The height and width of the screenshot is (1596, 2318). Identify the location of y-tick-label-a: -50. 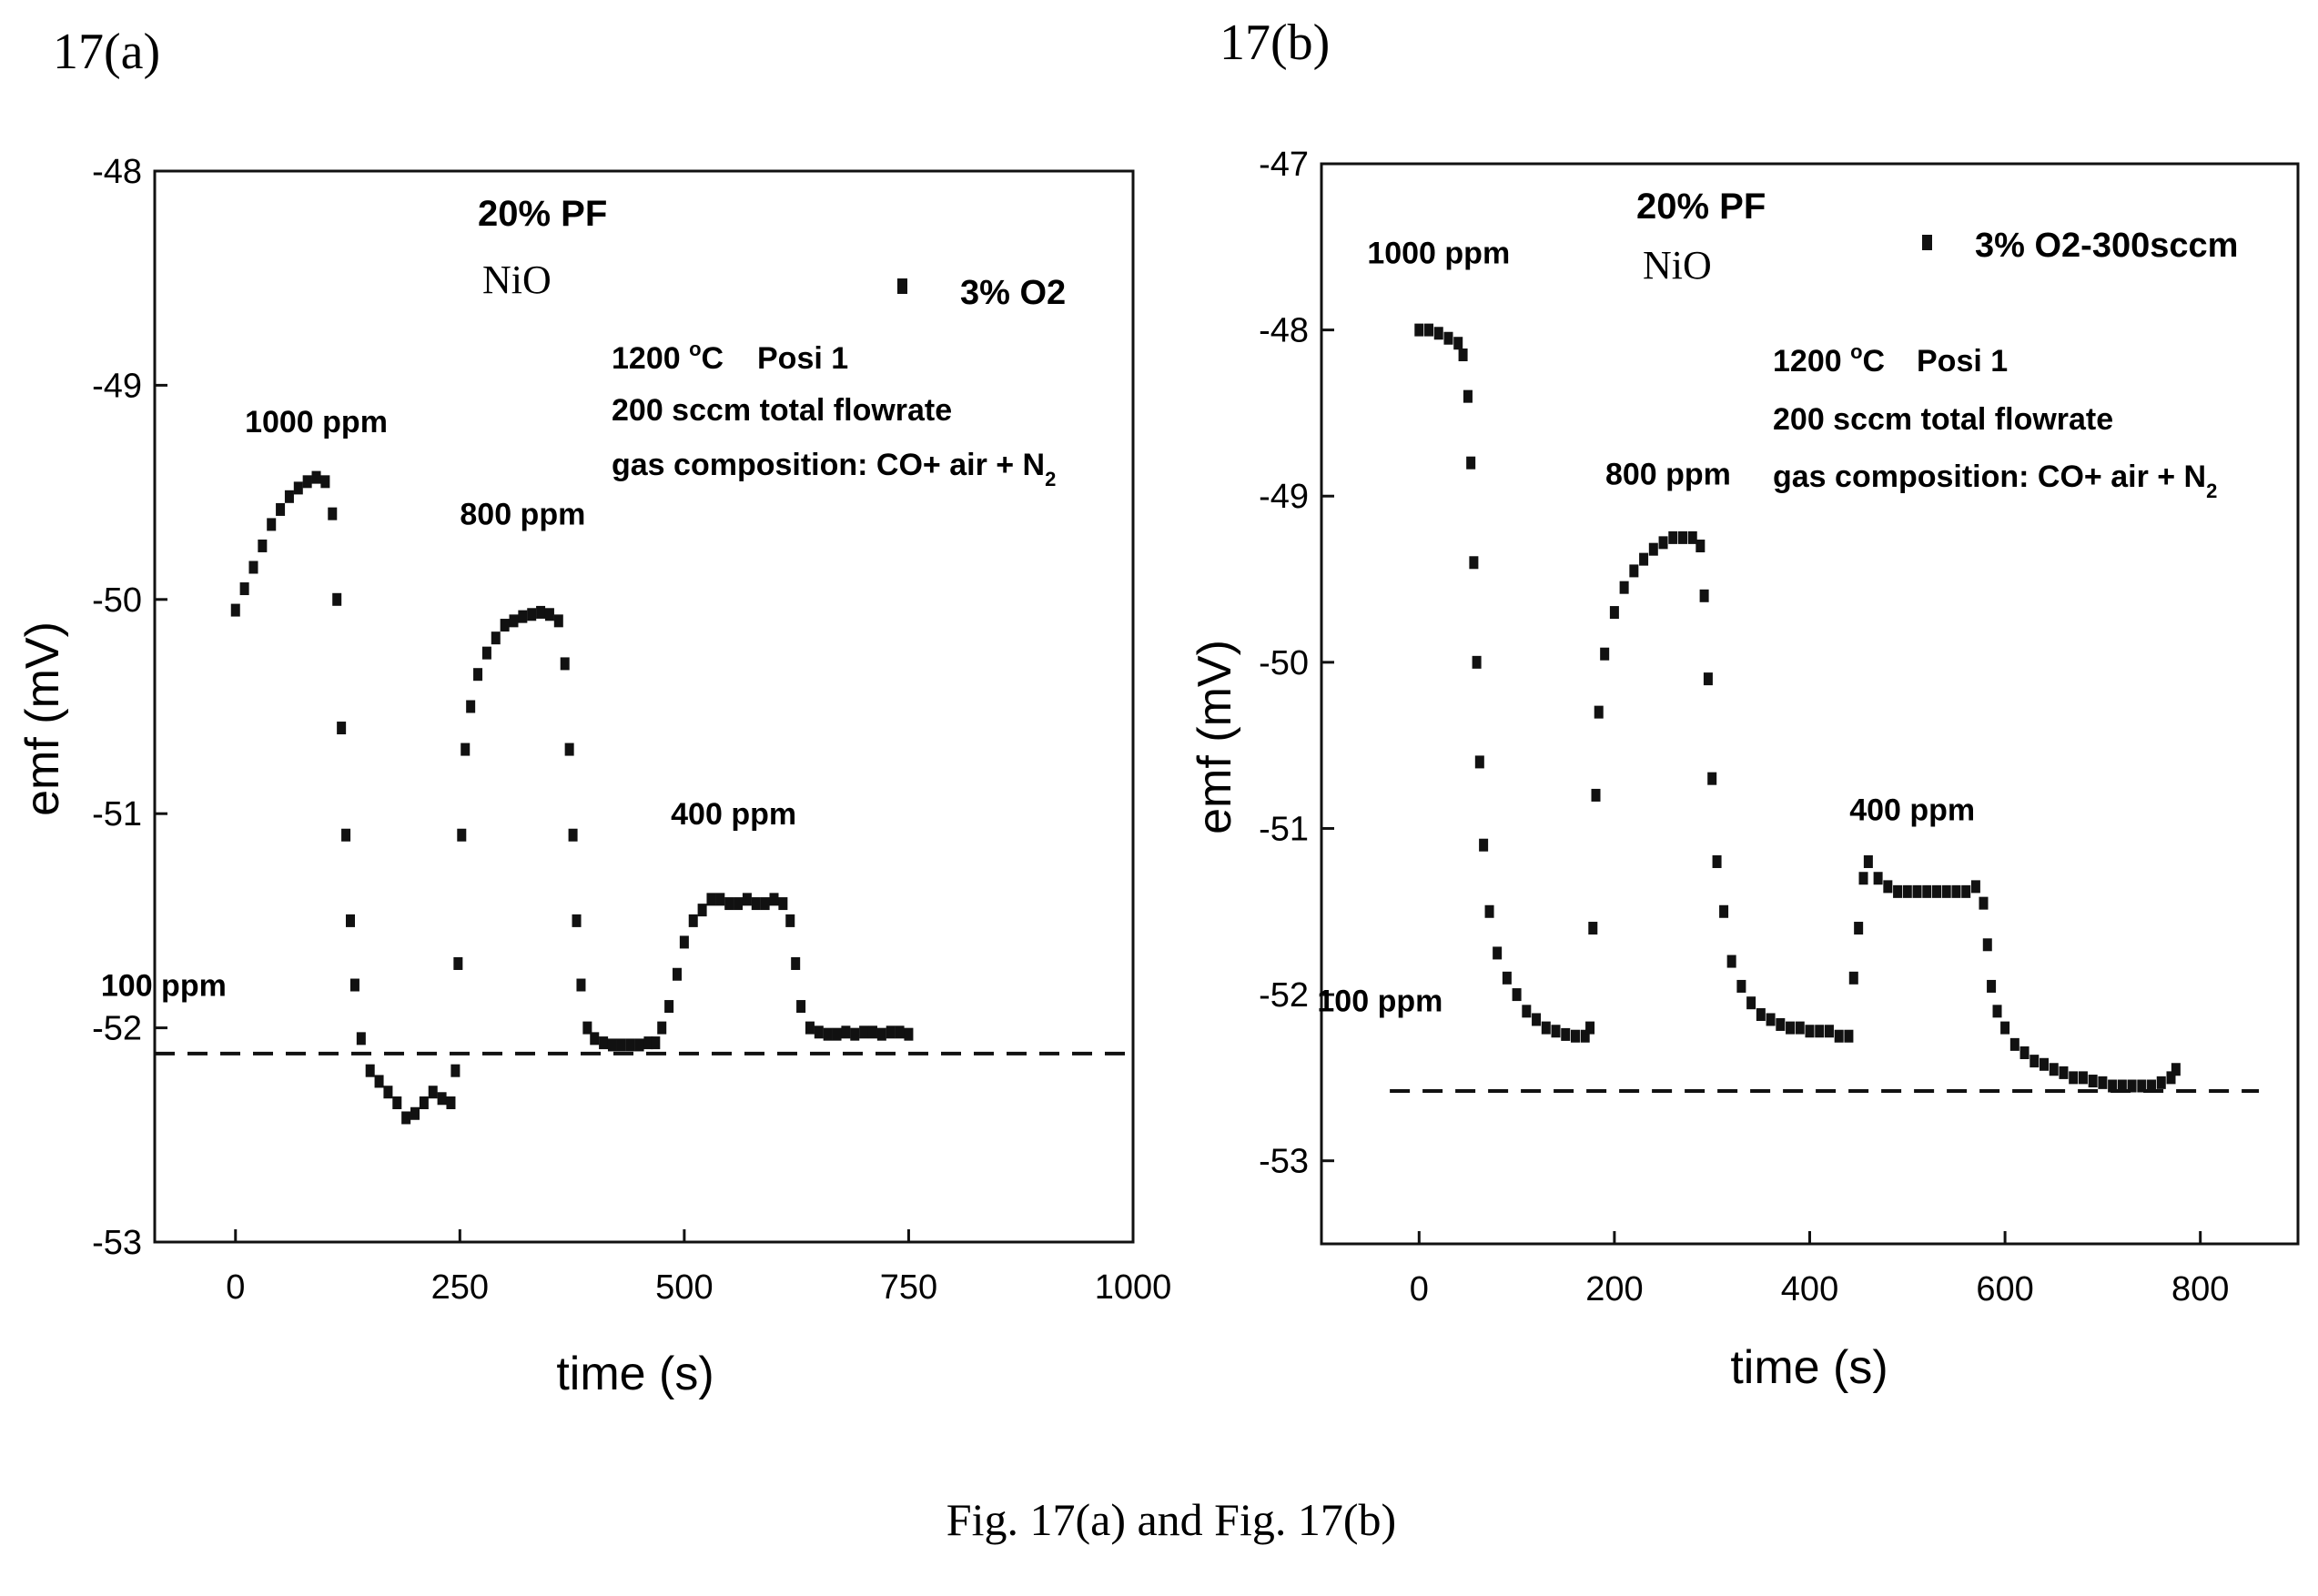
(117, 600).